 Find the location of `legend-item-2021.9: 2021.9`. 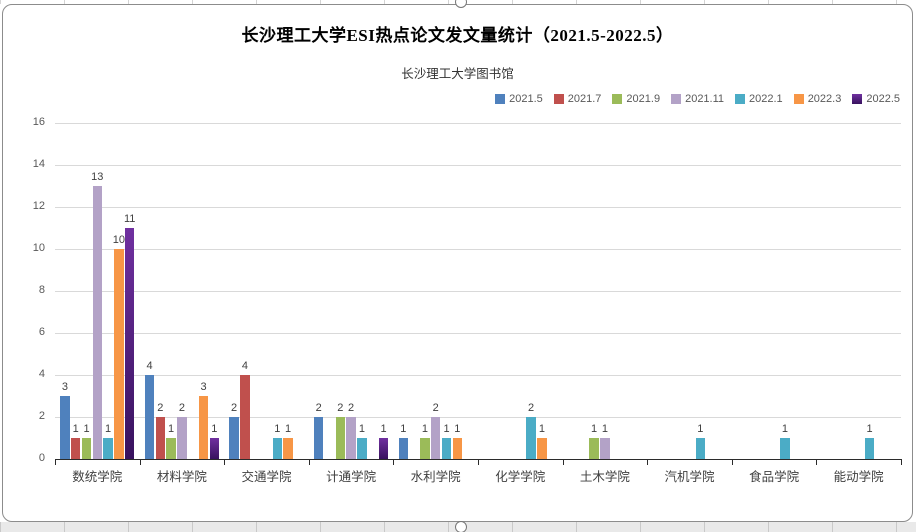

legend-item-2021.9: 2021.9 is located at coordinates (636, 99).